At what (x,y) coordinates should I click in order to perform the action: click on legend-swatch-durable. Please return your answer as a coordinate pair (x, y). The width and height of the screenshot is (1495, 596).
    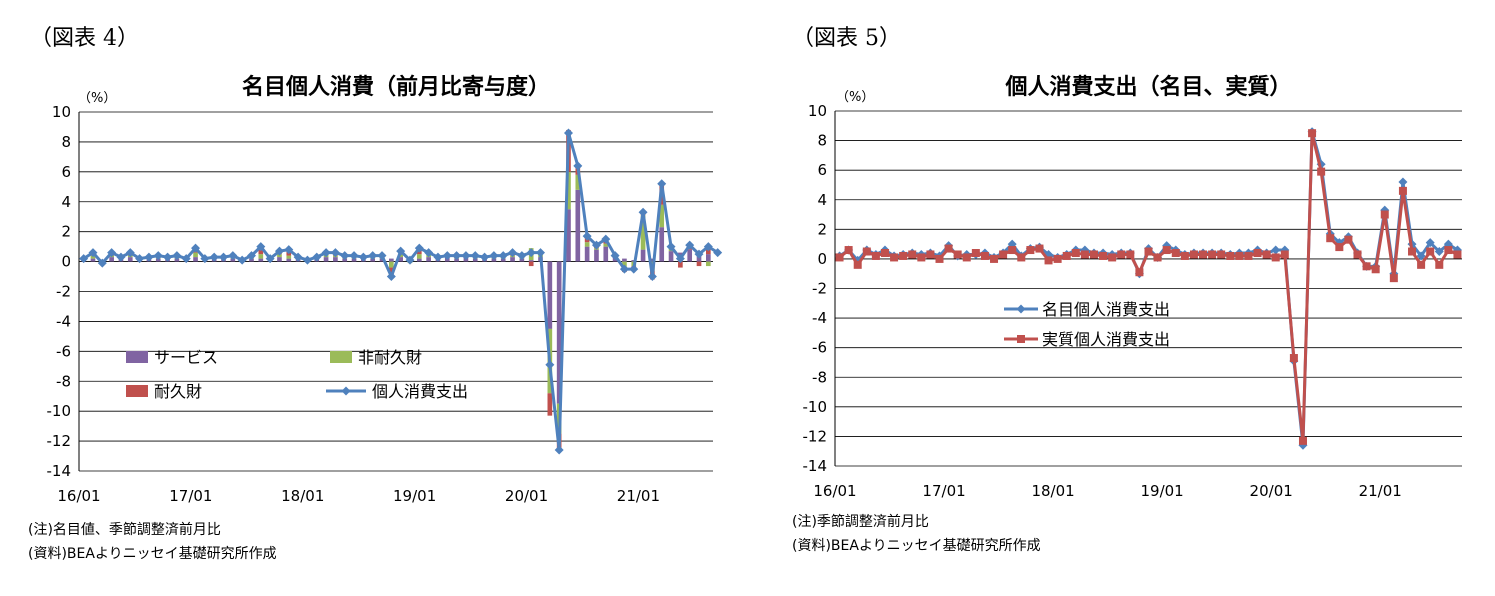
    Looking at the image, I should click on (137, 391).